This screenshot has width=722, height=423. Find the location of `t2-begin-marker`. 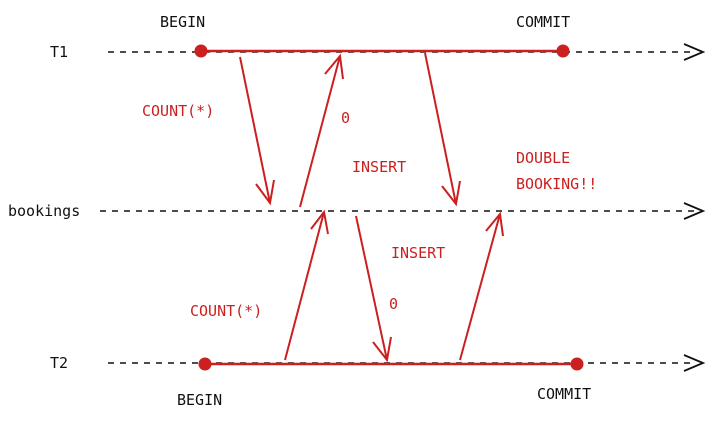

t2-begin-marker is located at coordinates (205, 364).